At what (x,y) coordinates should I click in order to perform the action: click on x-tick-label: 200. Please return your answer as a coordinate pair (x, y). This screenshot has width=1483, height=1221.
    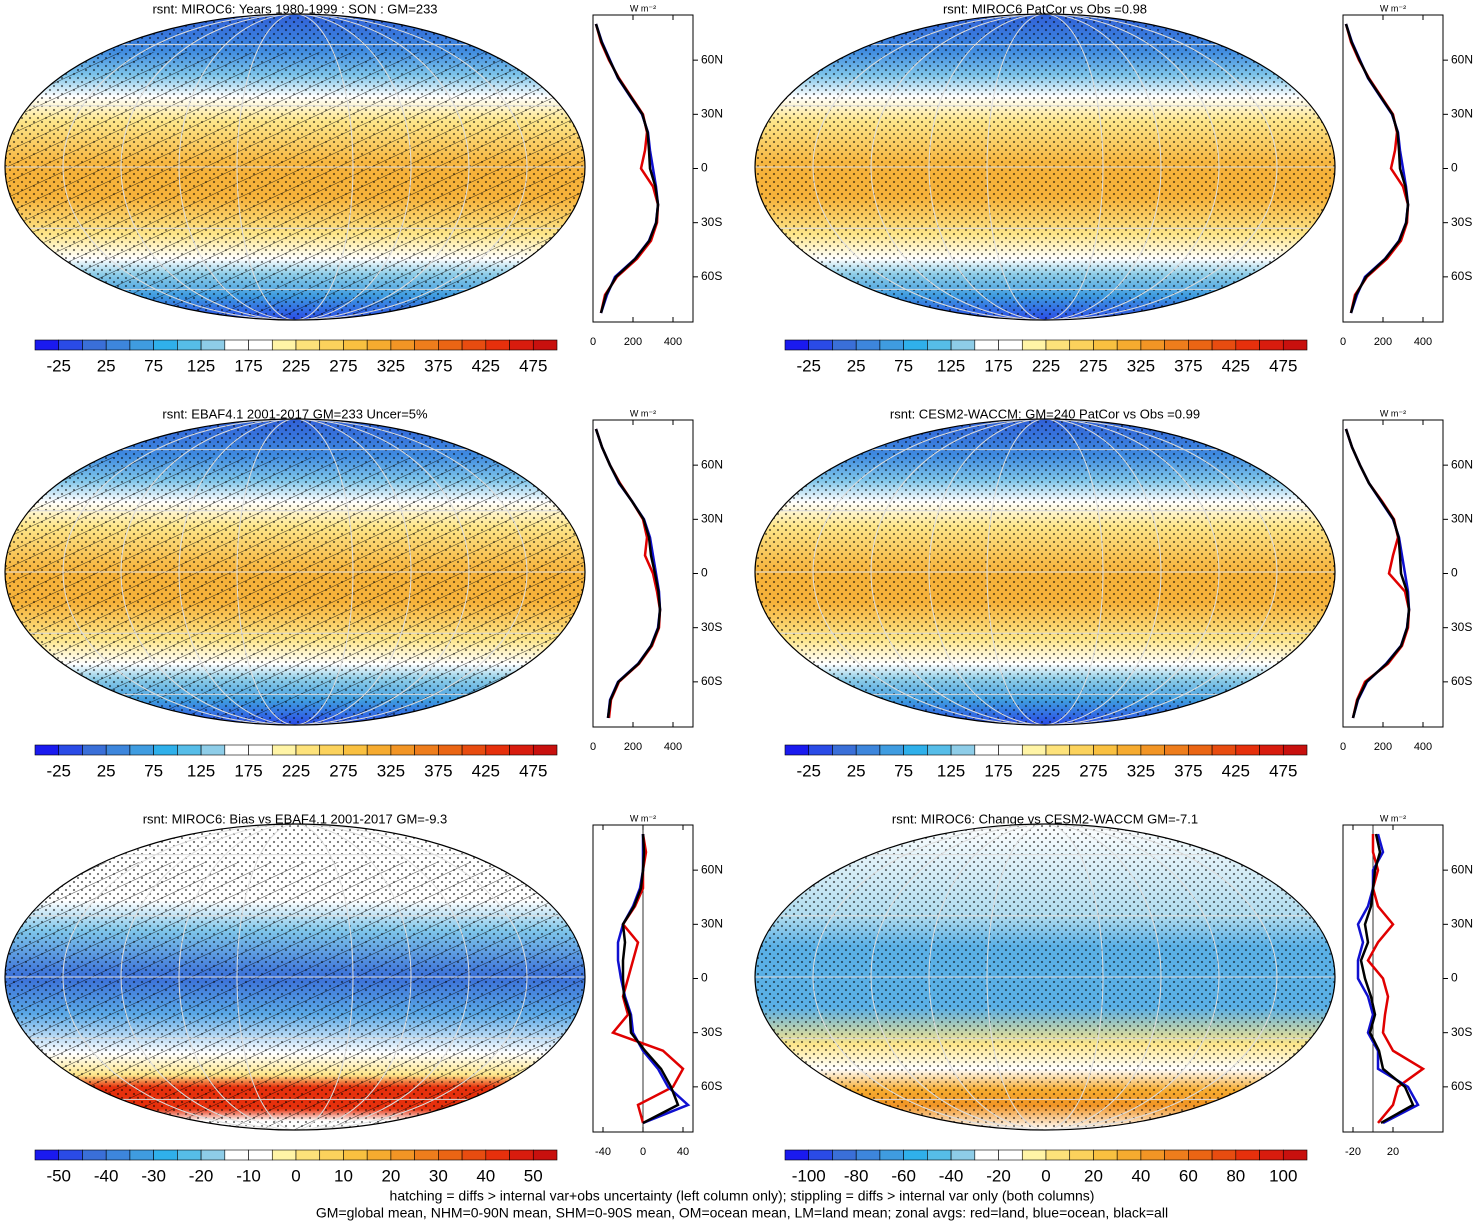
    Looking at the image, I should click on (633, 342).